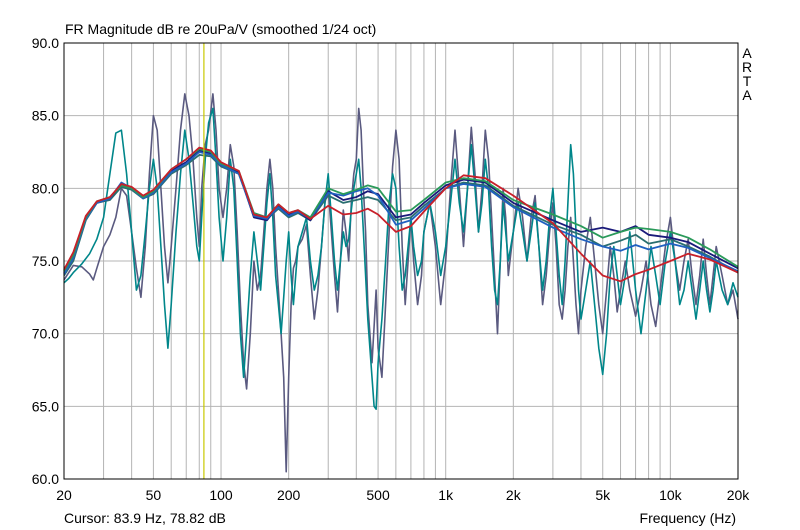 Image resolution: width=800 pixels, height=530 pixels. I want to click on cursor-readout: Cursor: 83.9 Hz, 78.82 dB, so click(145, 518).